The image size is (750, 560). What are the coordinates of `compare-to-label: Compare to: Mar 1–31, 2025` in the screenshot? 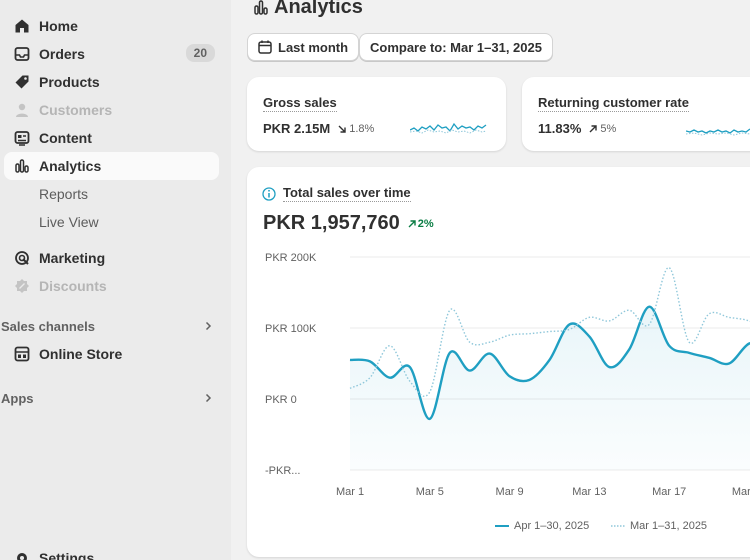 It's located at (456, 47).